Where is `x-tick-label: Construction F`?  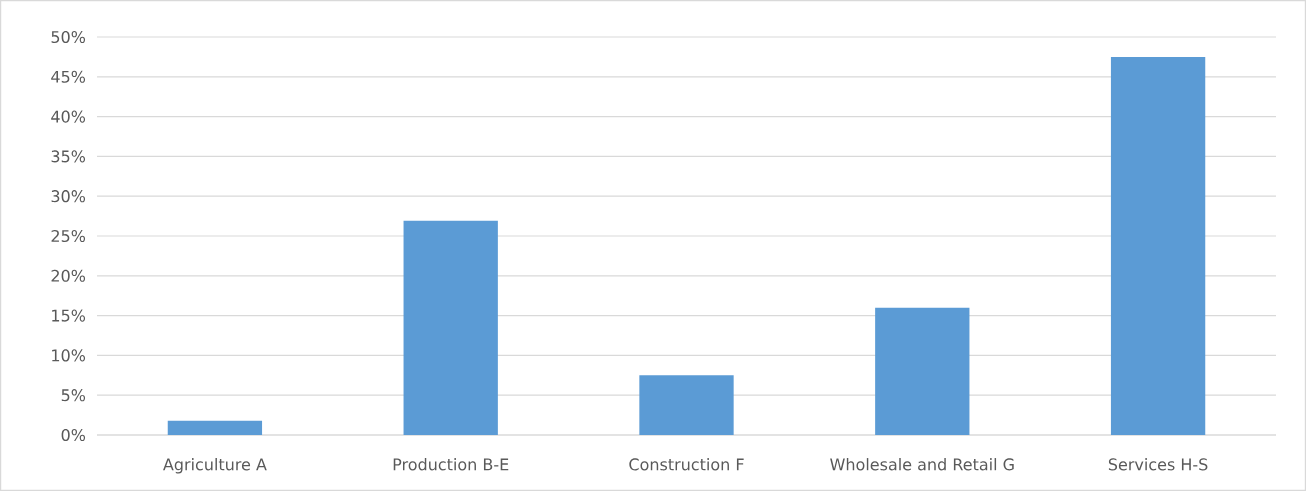
x-tick-label: Construction F is located at coordinates (686, 464).